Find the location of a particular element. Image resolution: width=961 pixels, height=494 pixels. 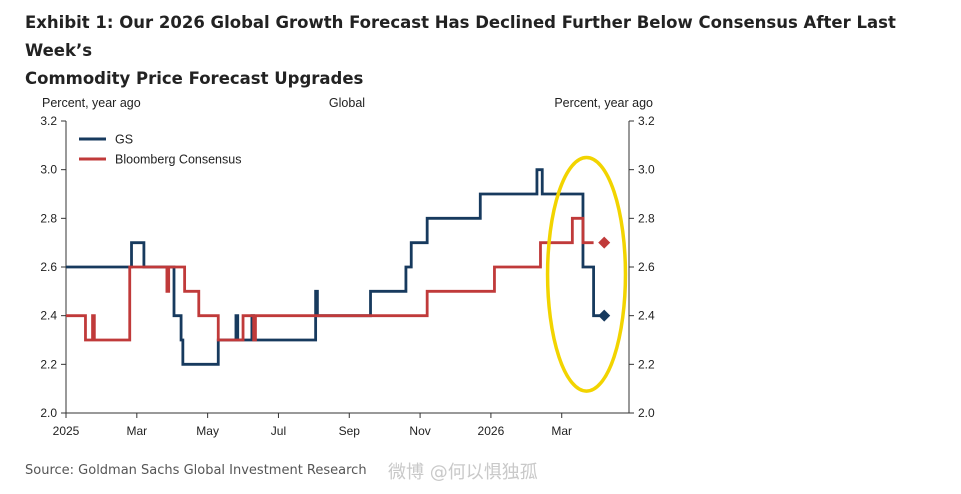

x-tick-label: 2026 is located at coordinates (491, 431).